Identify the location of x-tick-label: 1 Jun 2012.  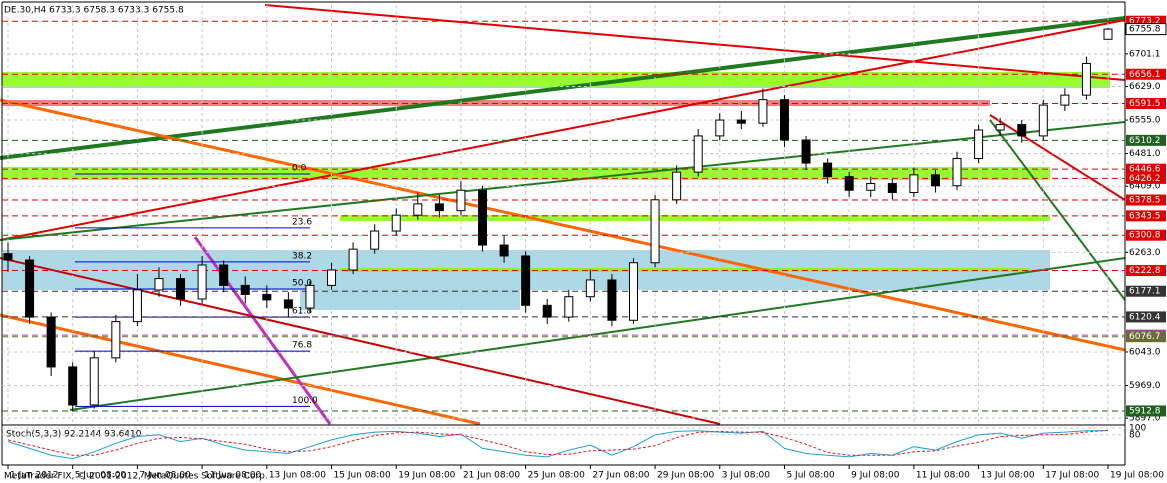
(34, 476).